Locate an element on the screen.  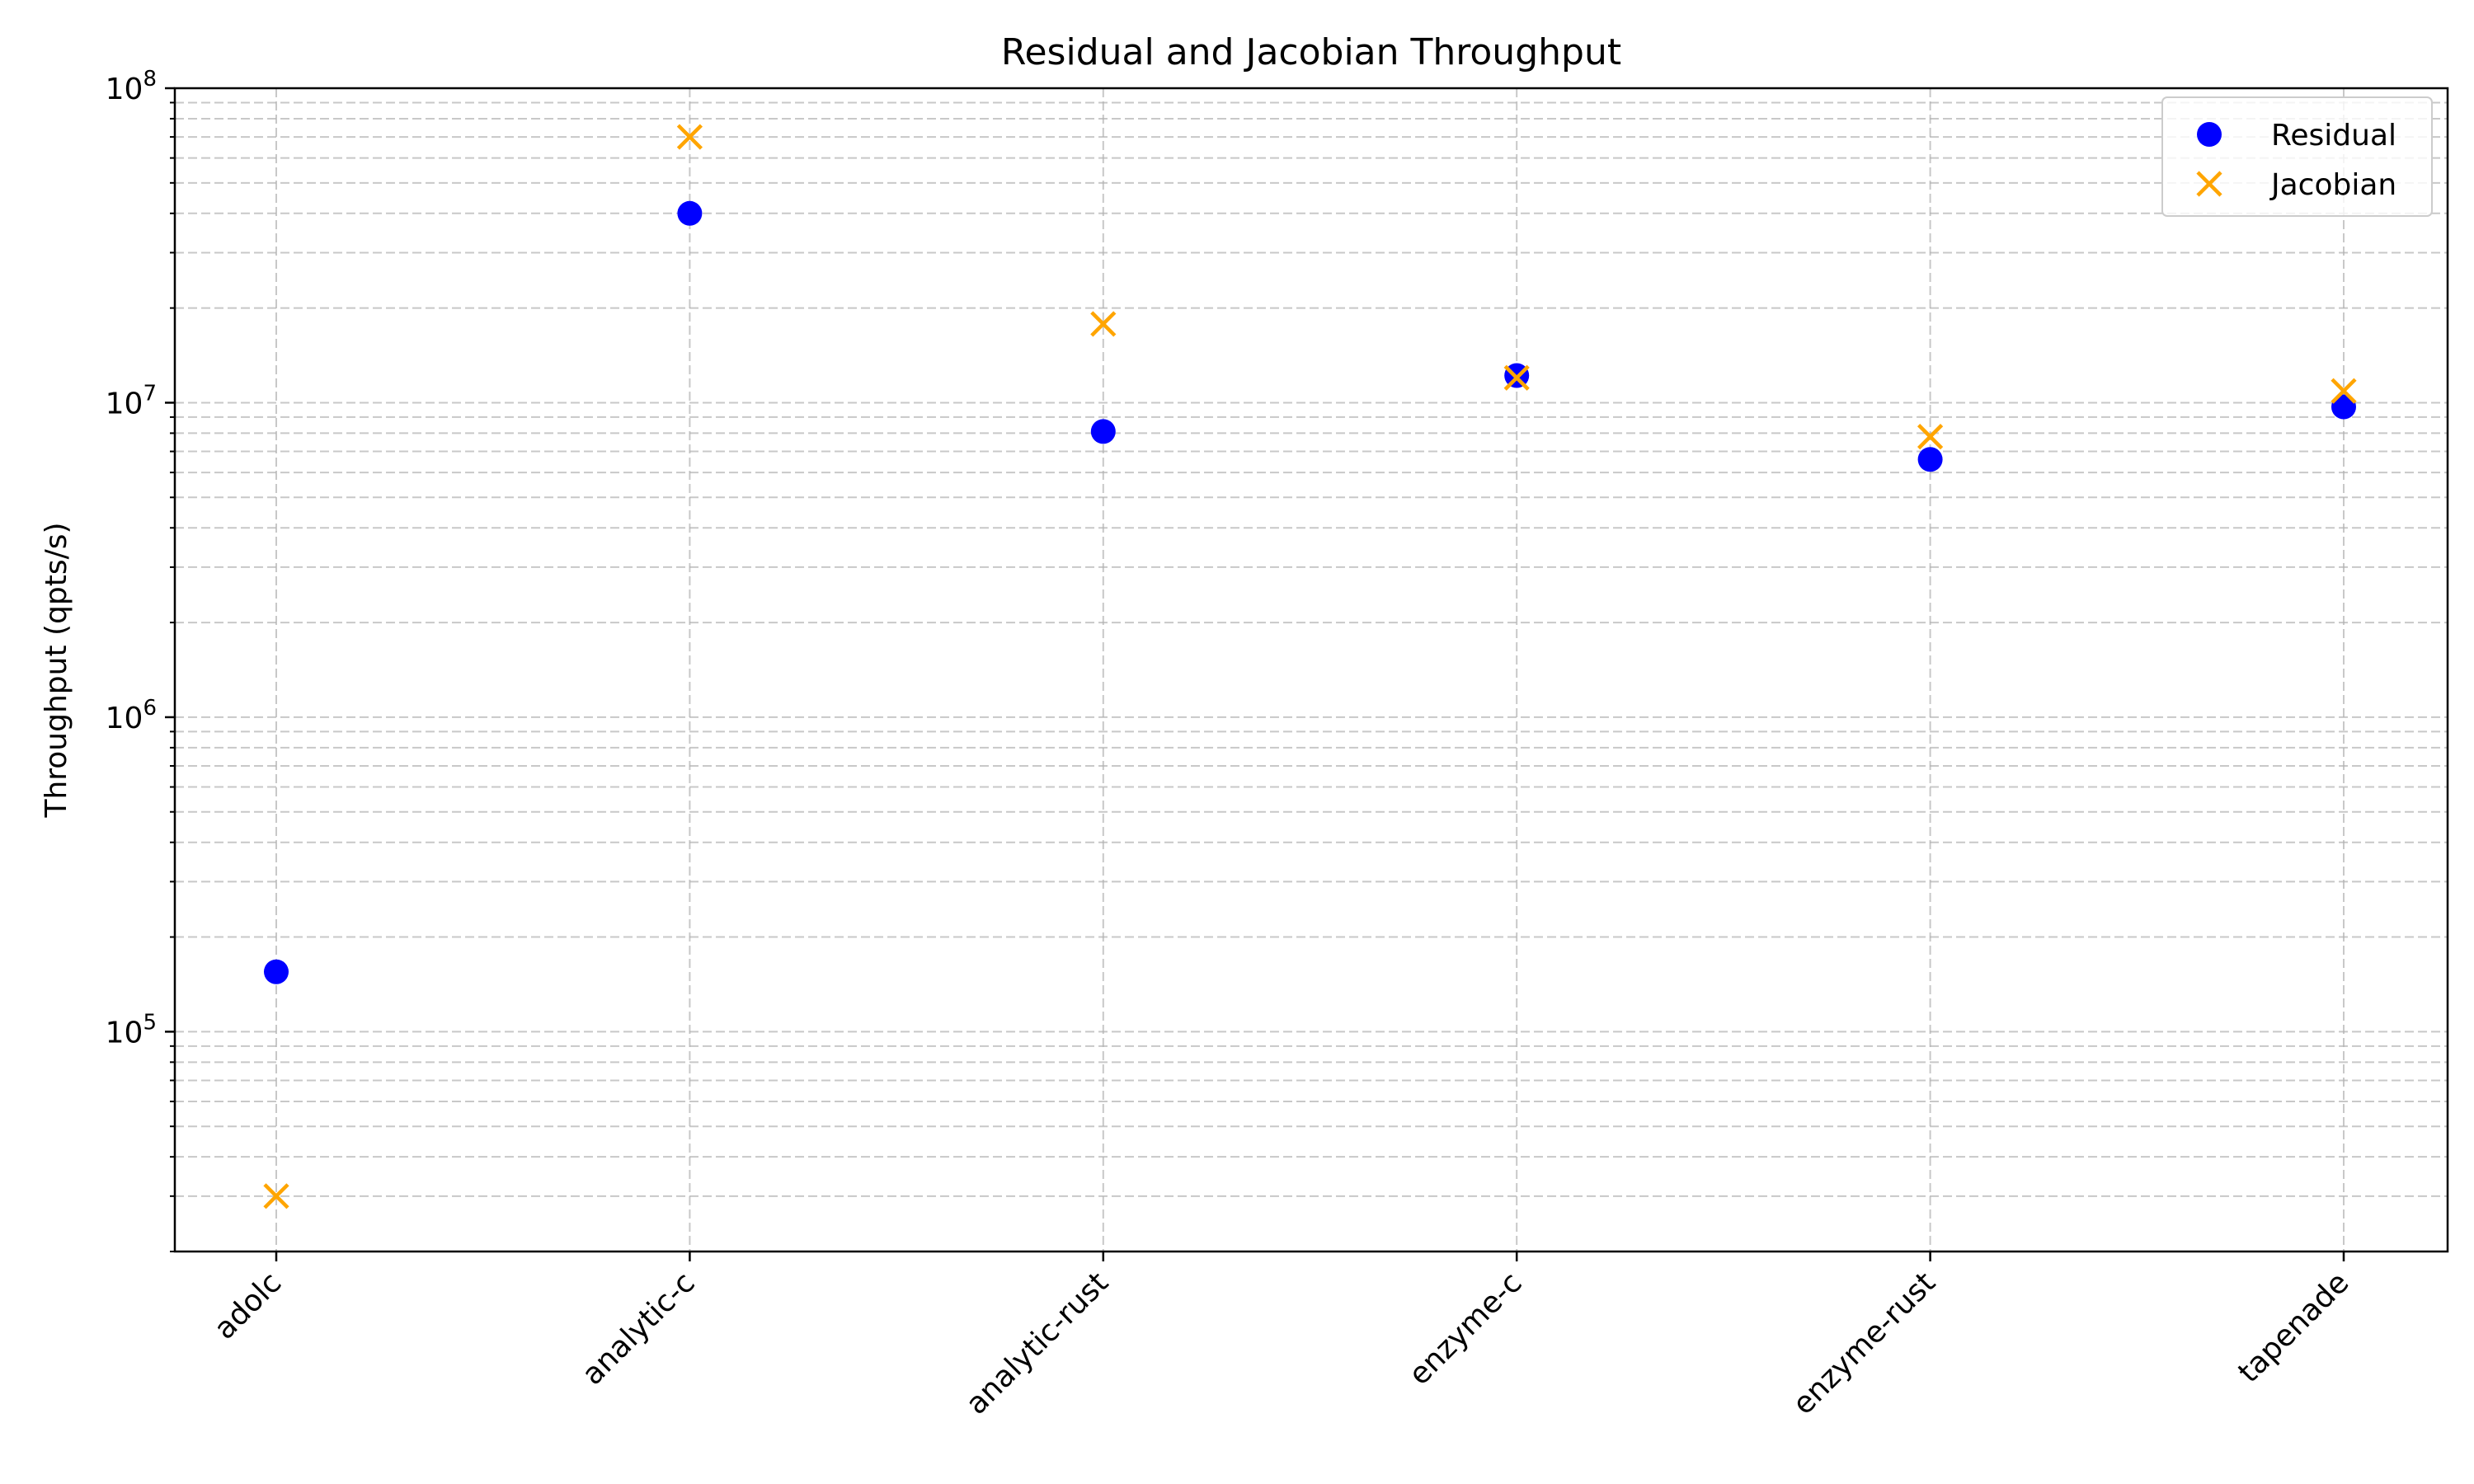
legend-label: Jacobian is located at coordinates (2332, 185).